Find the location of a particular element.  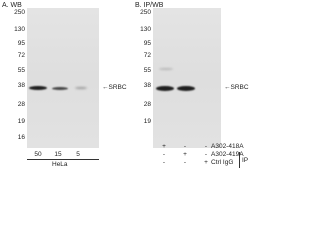

marker-label: 16 is located at coordinates (21, 137).